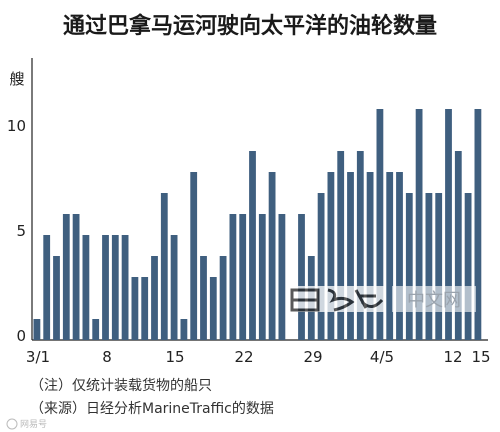  Describe the element at coordinates (382, 357) in the screenshot. I see `x-tick-label: 4/5` at that location.